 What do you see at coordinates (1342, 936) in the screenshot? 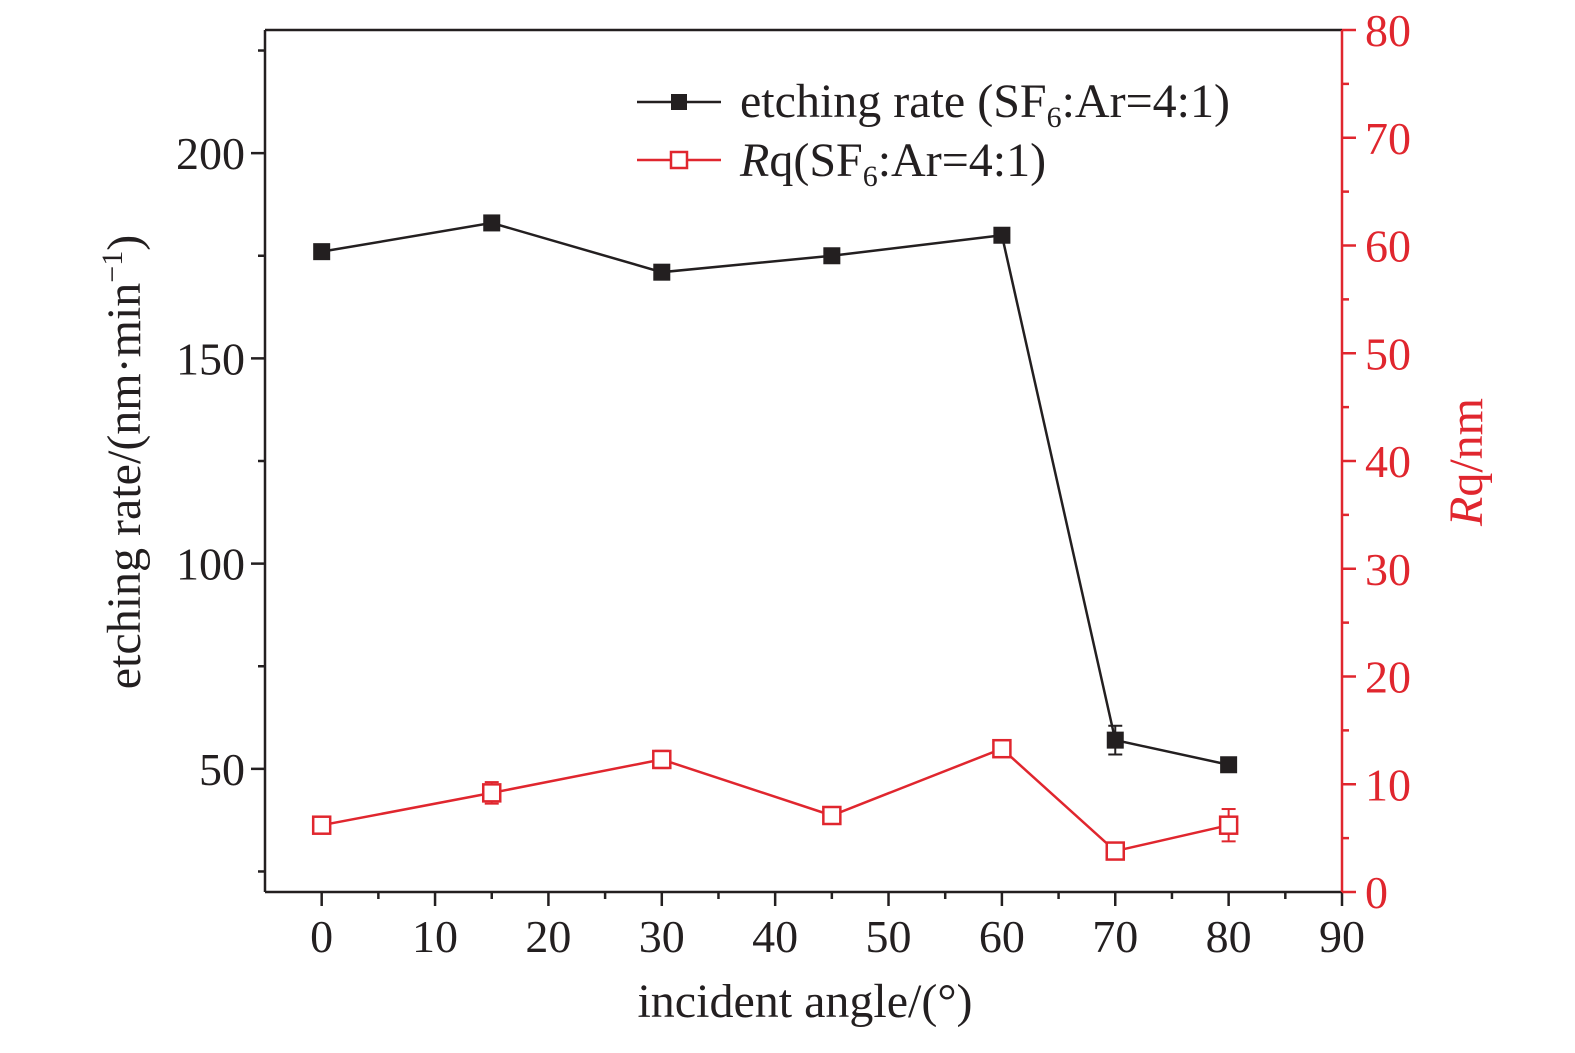
I see `x-tick-label: 90` at bounding box center [1342, 936].